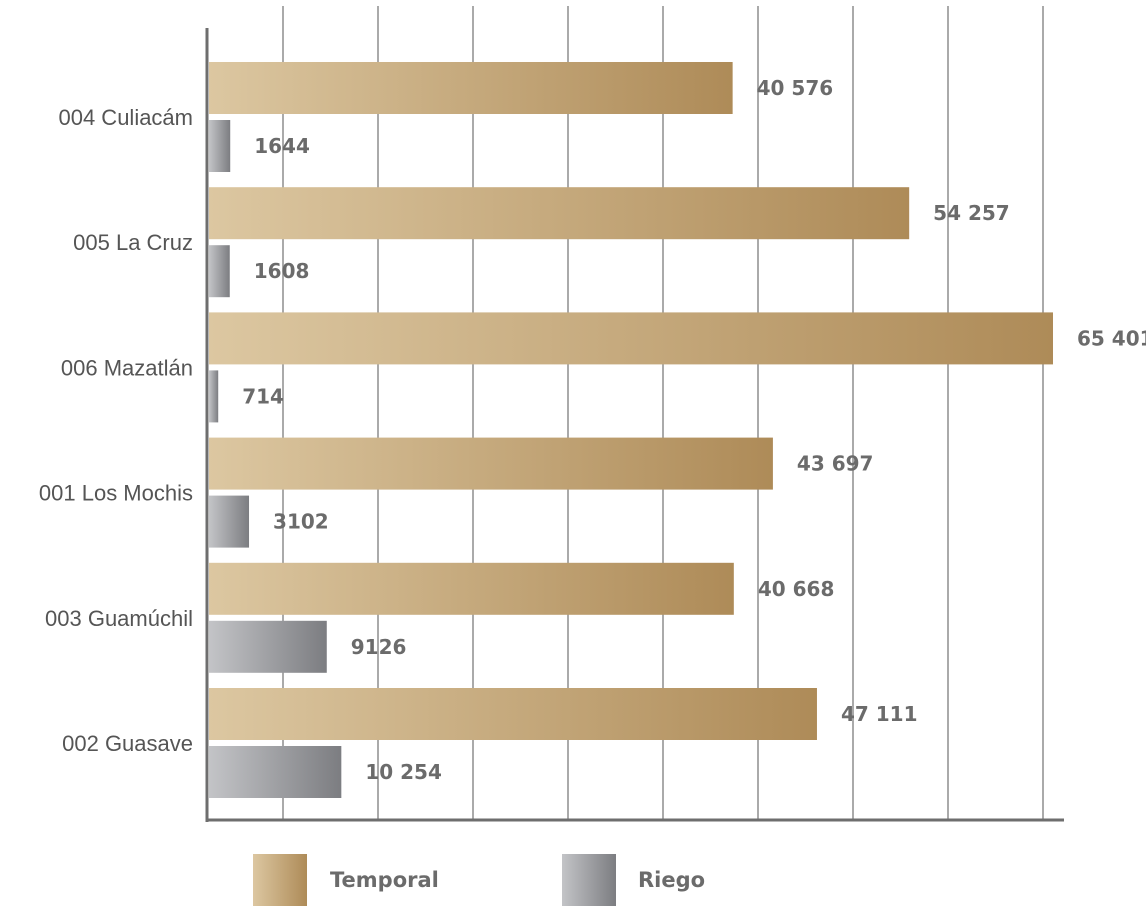 This screenshot has height=906, width=1146. What do you see at coordinates (403, 772) in the screenshot?
I see `data-label-riego: 10 254` at bounding box center [403, 772].